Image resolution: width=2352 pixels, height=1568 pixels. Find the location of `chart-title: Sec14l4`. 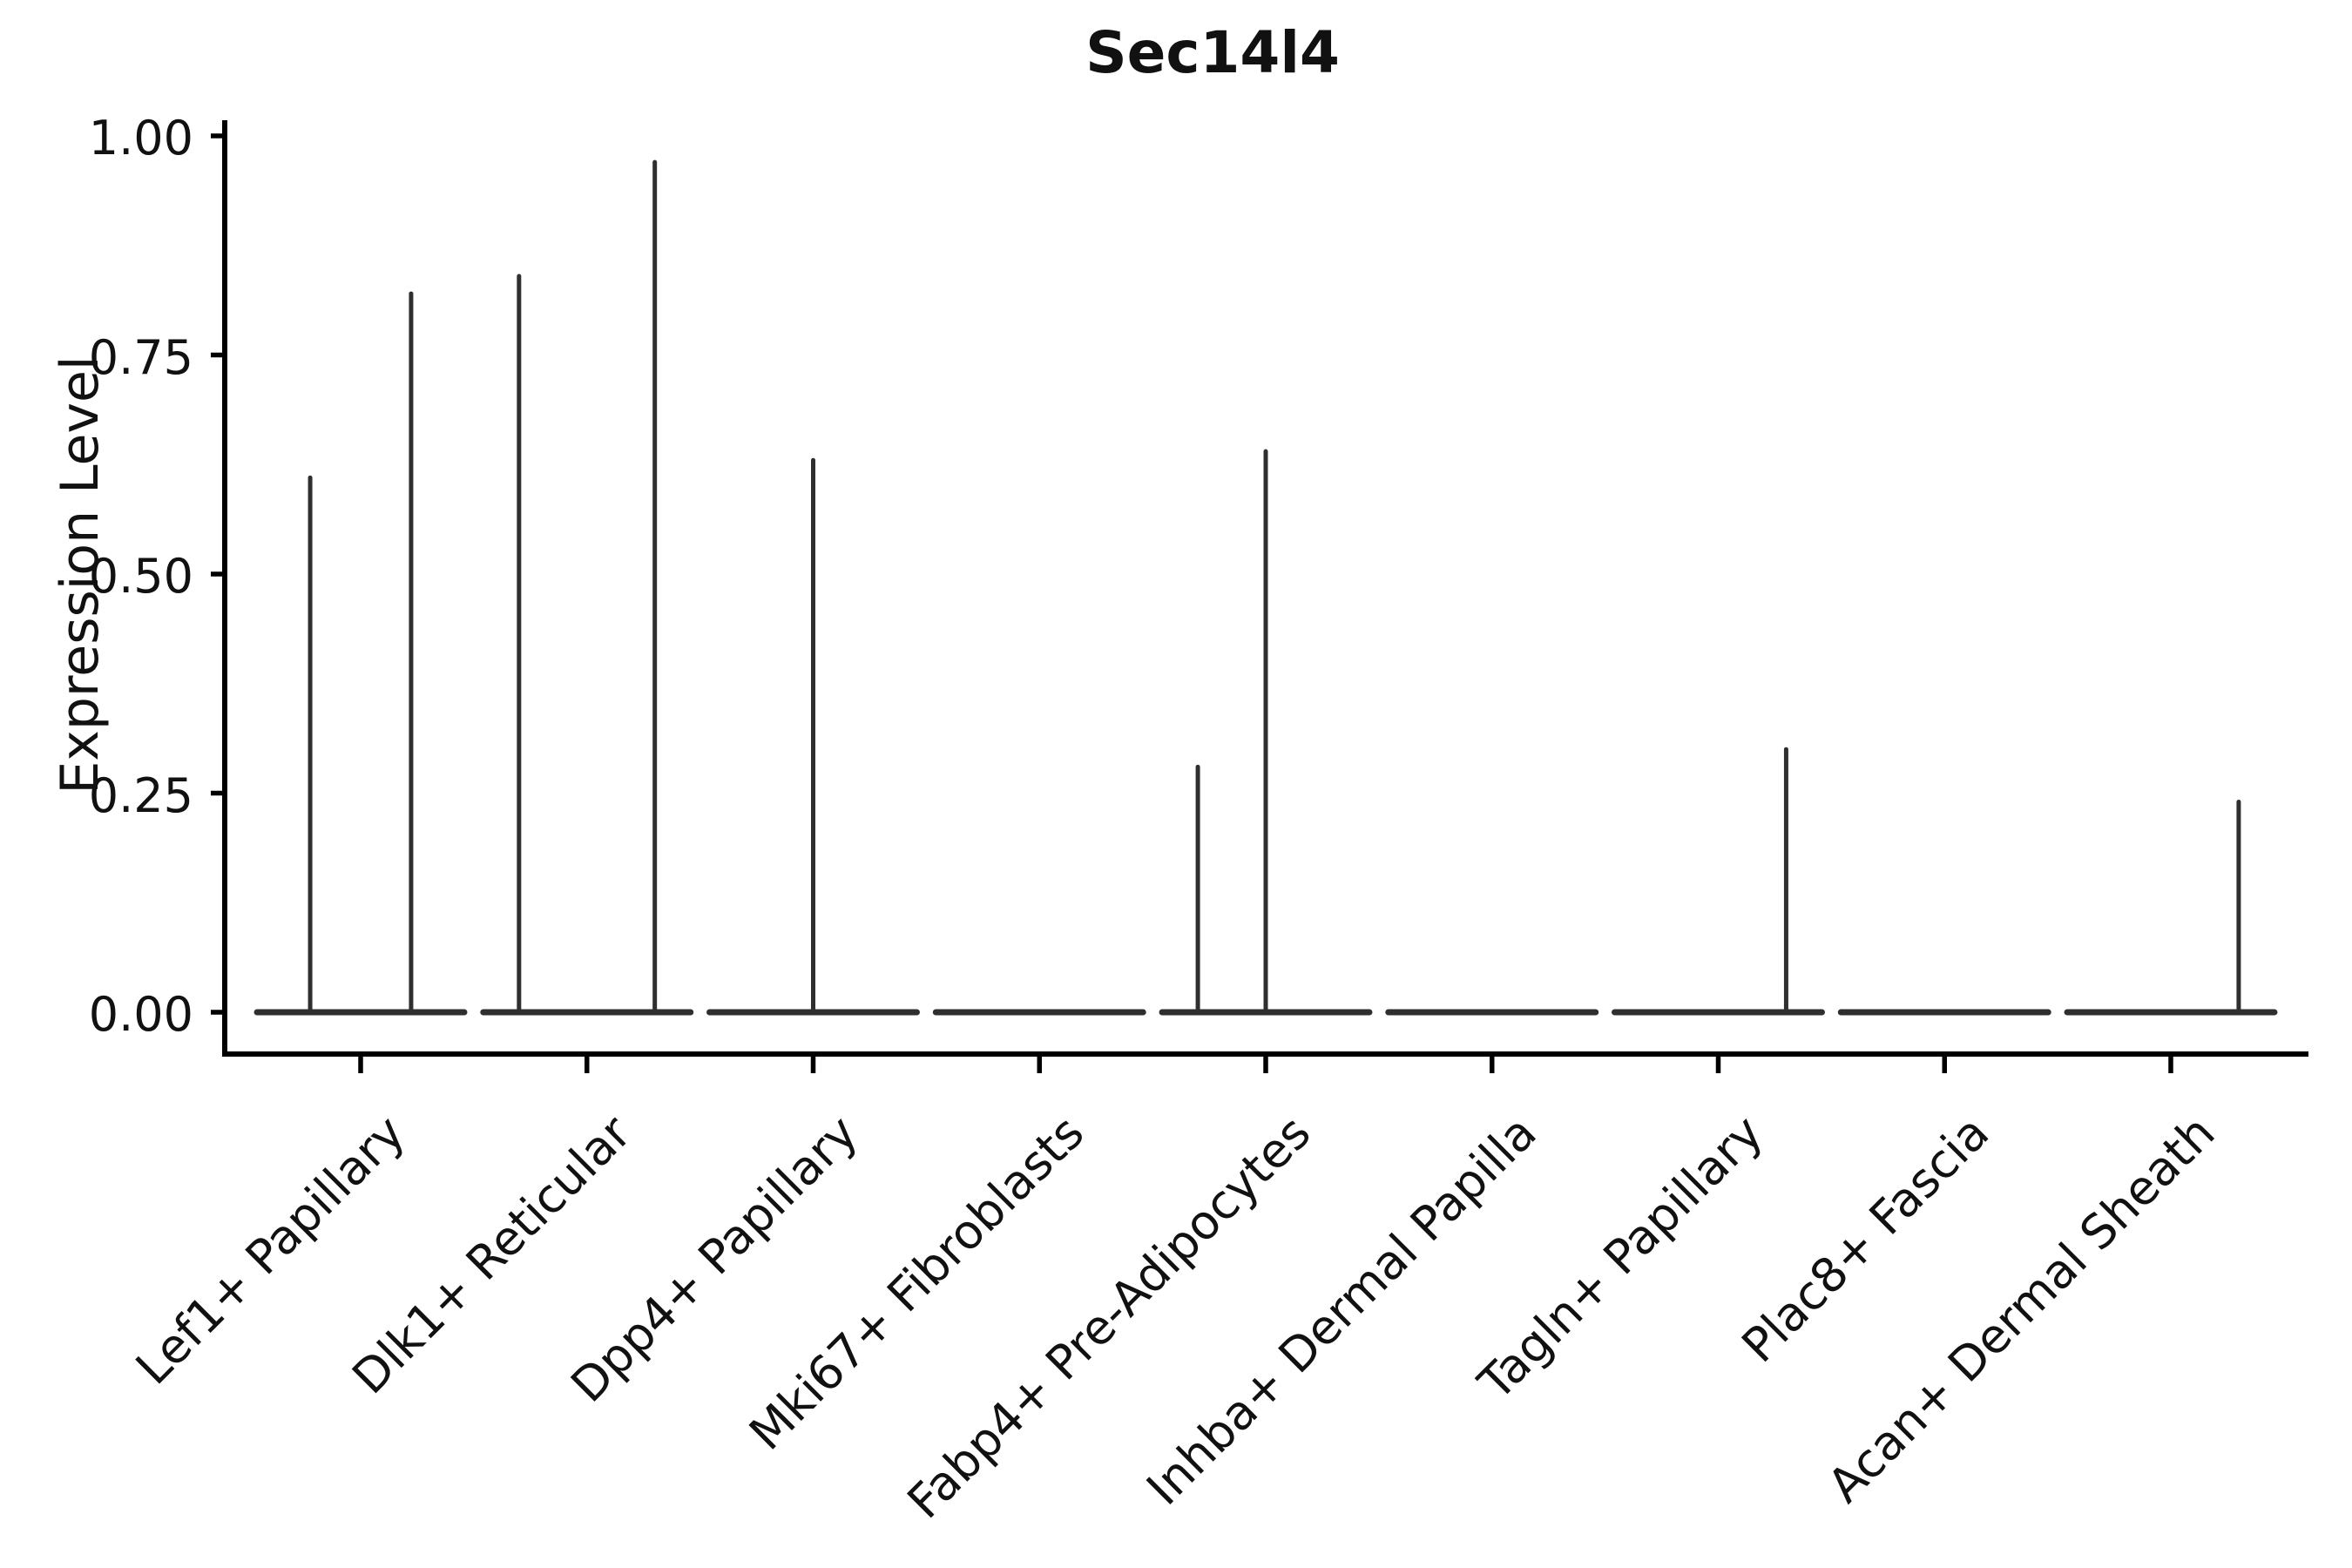

chart-title: Sec14l4 is located at coordinates (1212, 52).